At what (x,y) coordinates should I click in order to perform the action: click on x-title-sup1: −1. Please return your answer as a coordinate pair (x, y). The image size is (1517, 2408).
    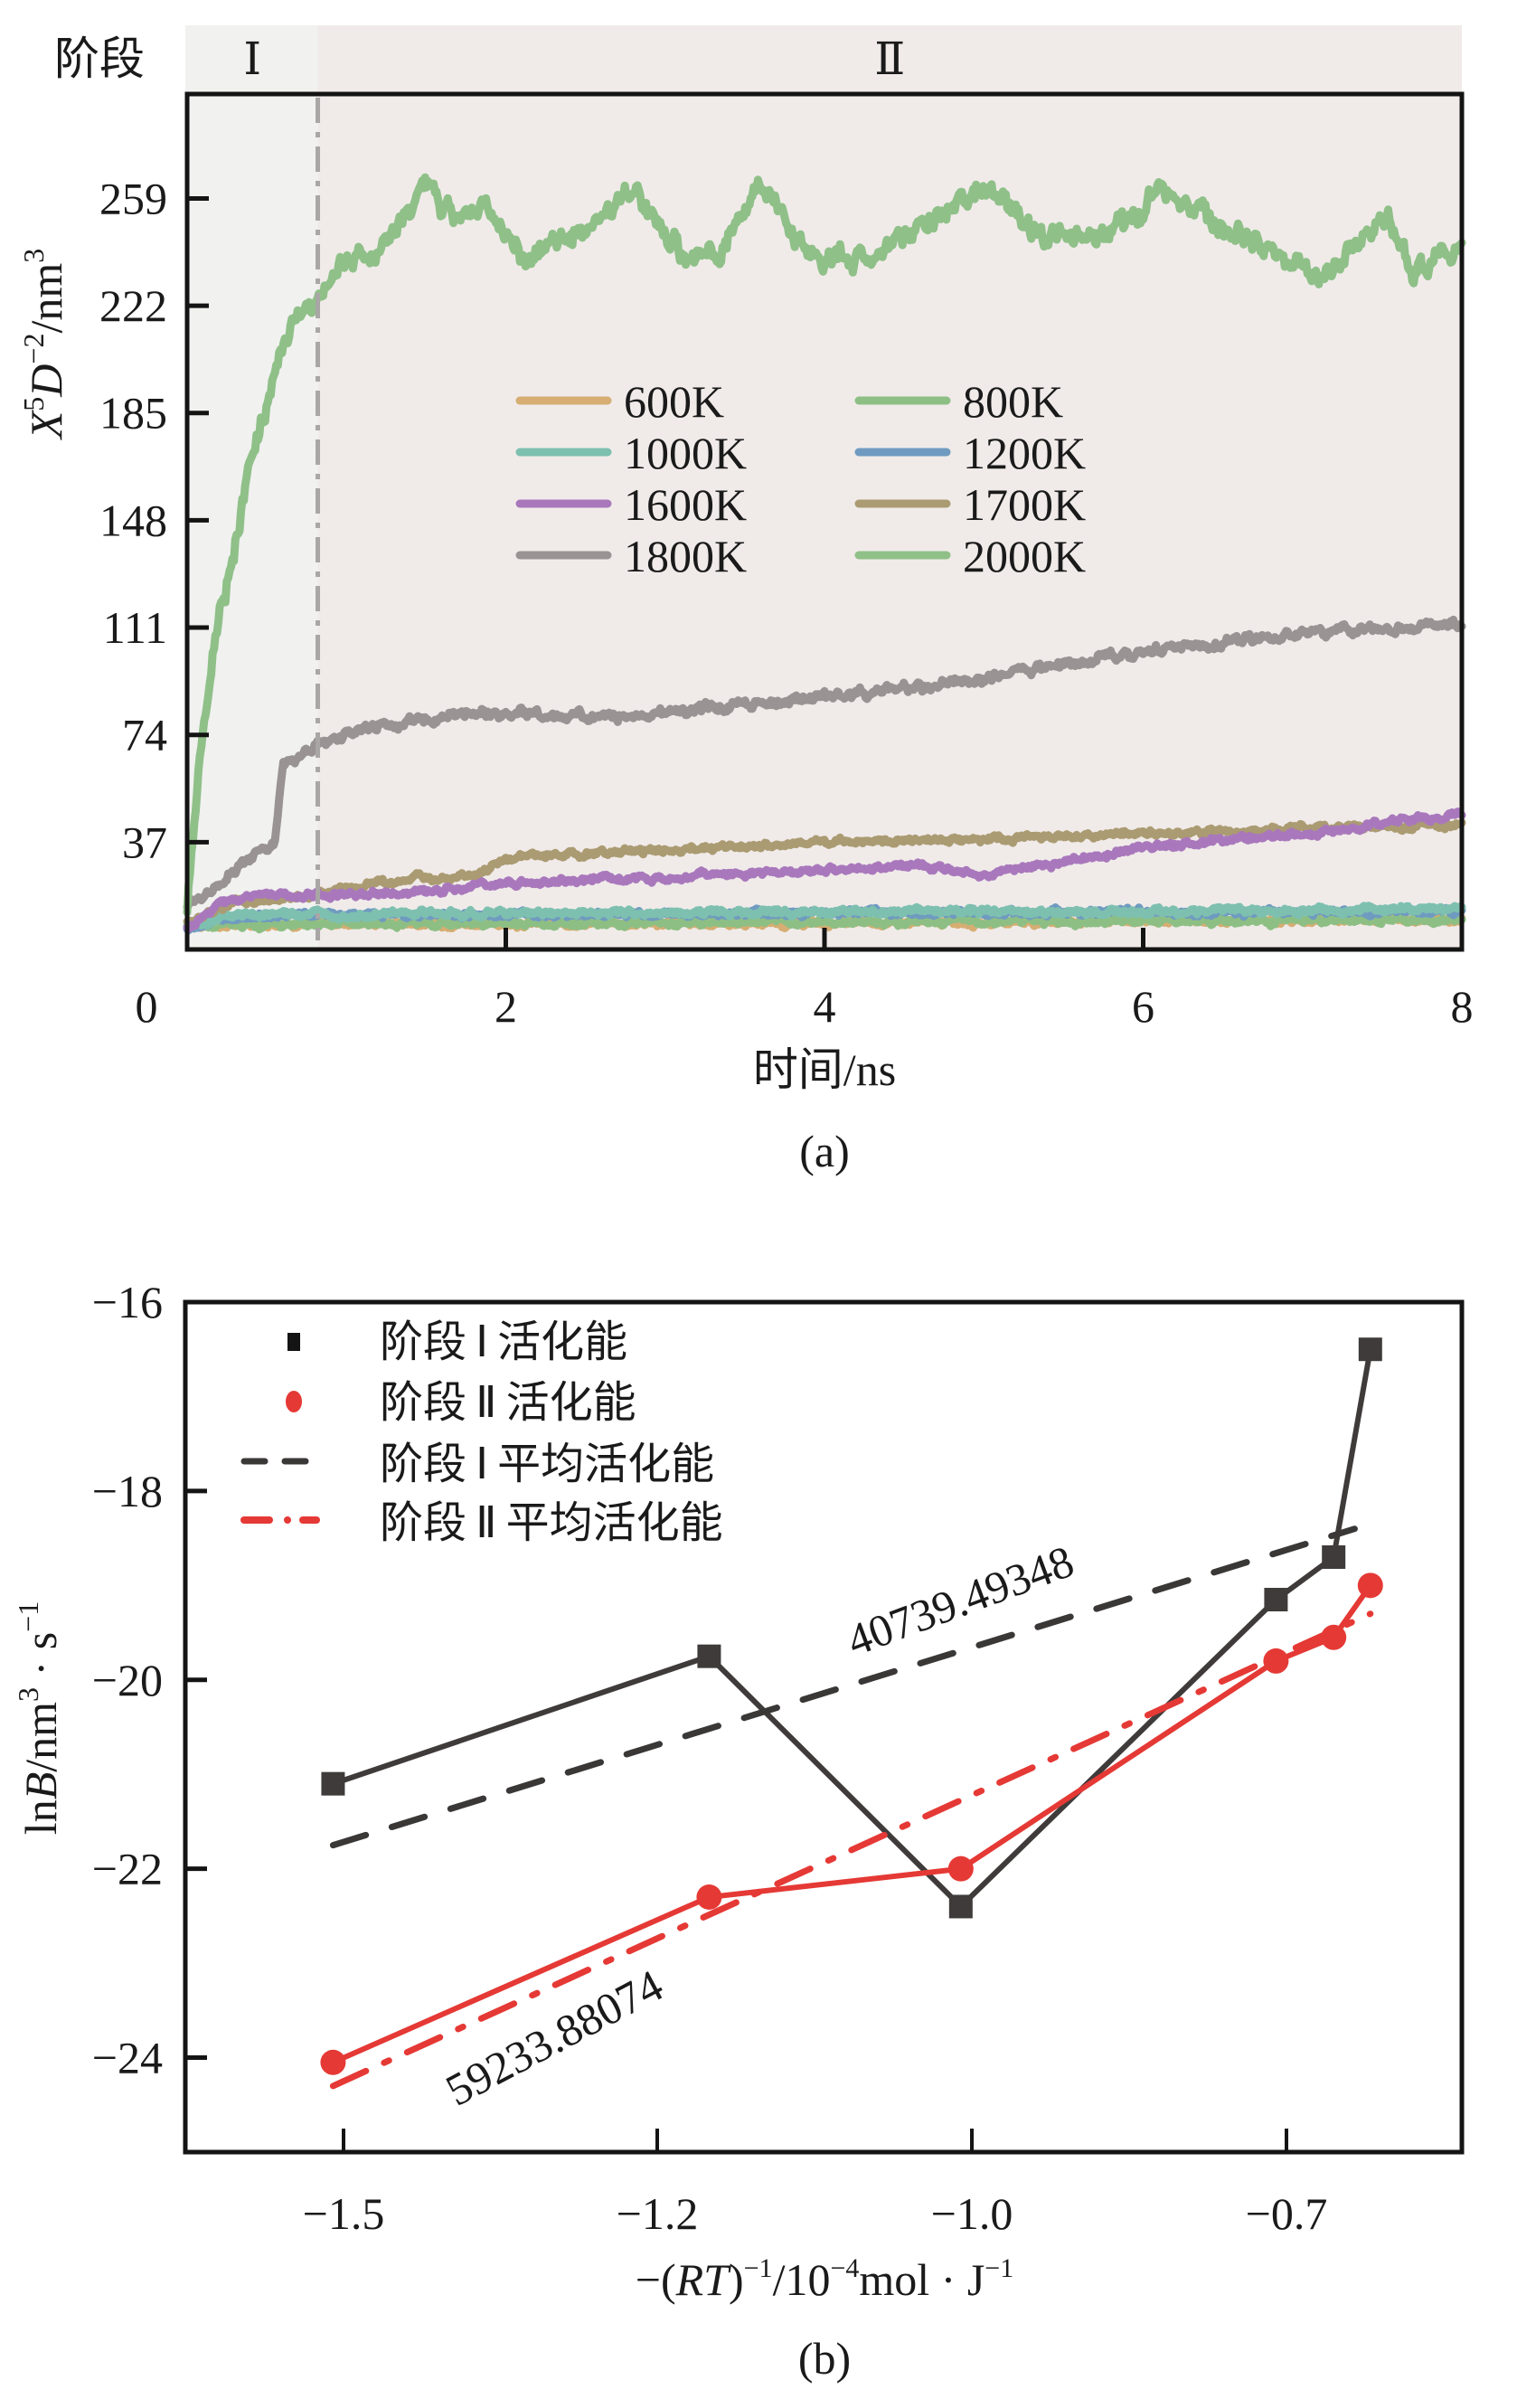
    Looking at the image, I should click on (758, 2268).